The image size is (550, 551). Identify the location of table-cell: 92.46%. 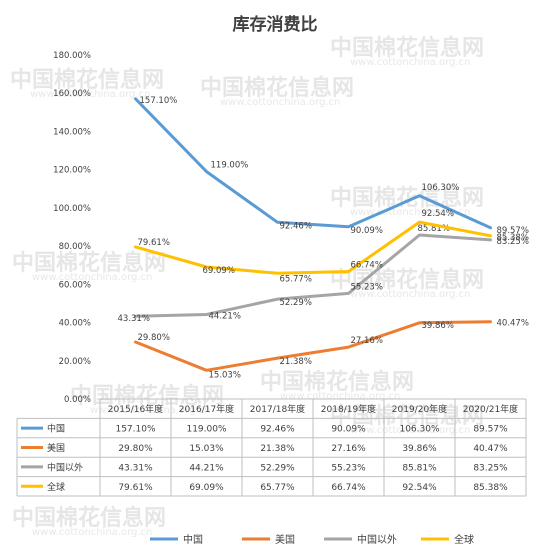
(277, 430).